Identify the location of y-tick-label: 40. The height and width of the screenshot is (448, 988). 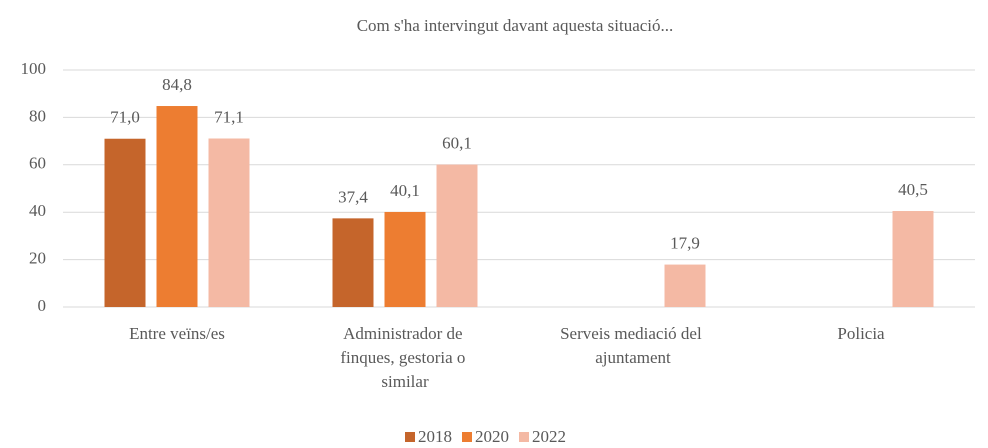
(37, 210).